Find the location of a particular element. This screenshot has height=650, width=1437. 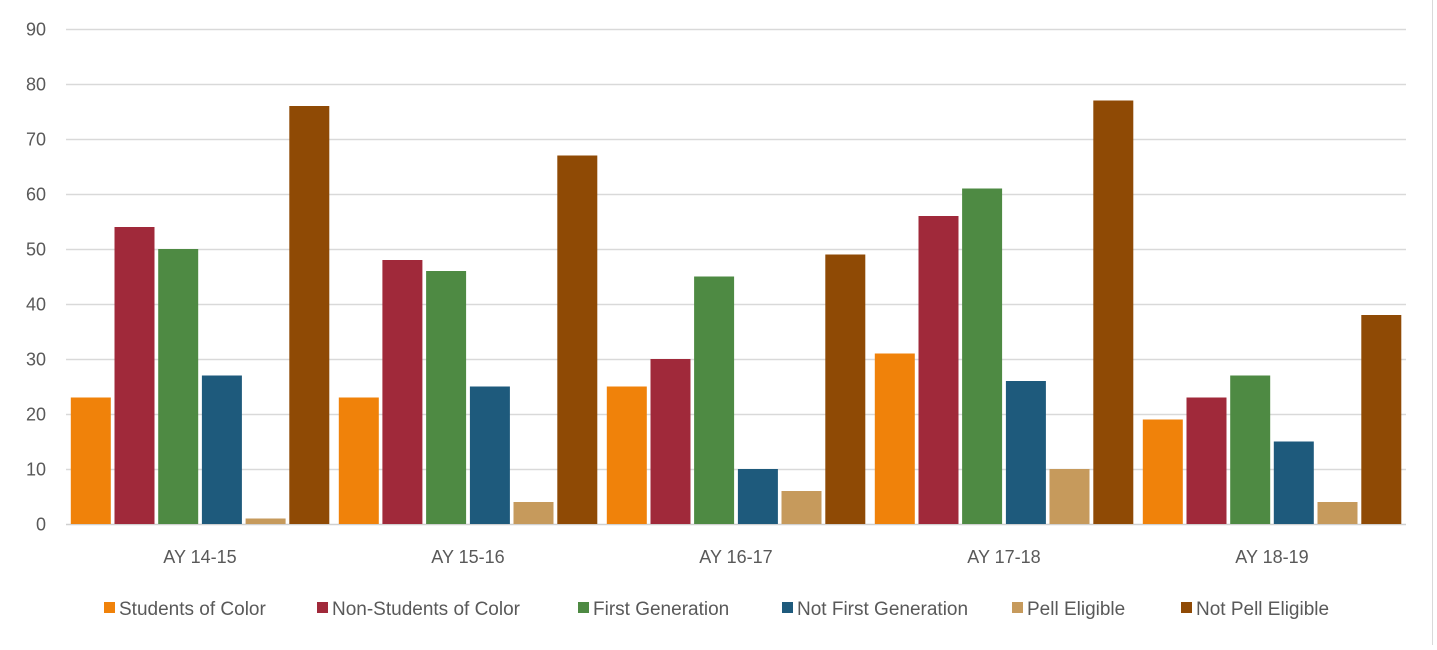

legend-label: Non-Students of Color is located at coordinates (426, 609).